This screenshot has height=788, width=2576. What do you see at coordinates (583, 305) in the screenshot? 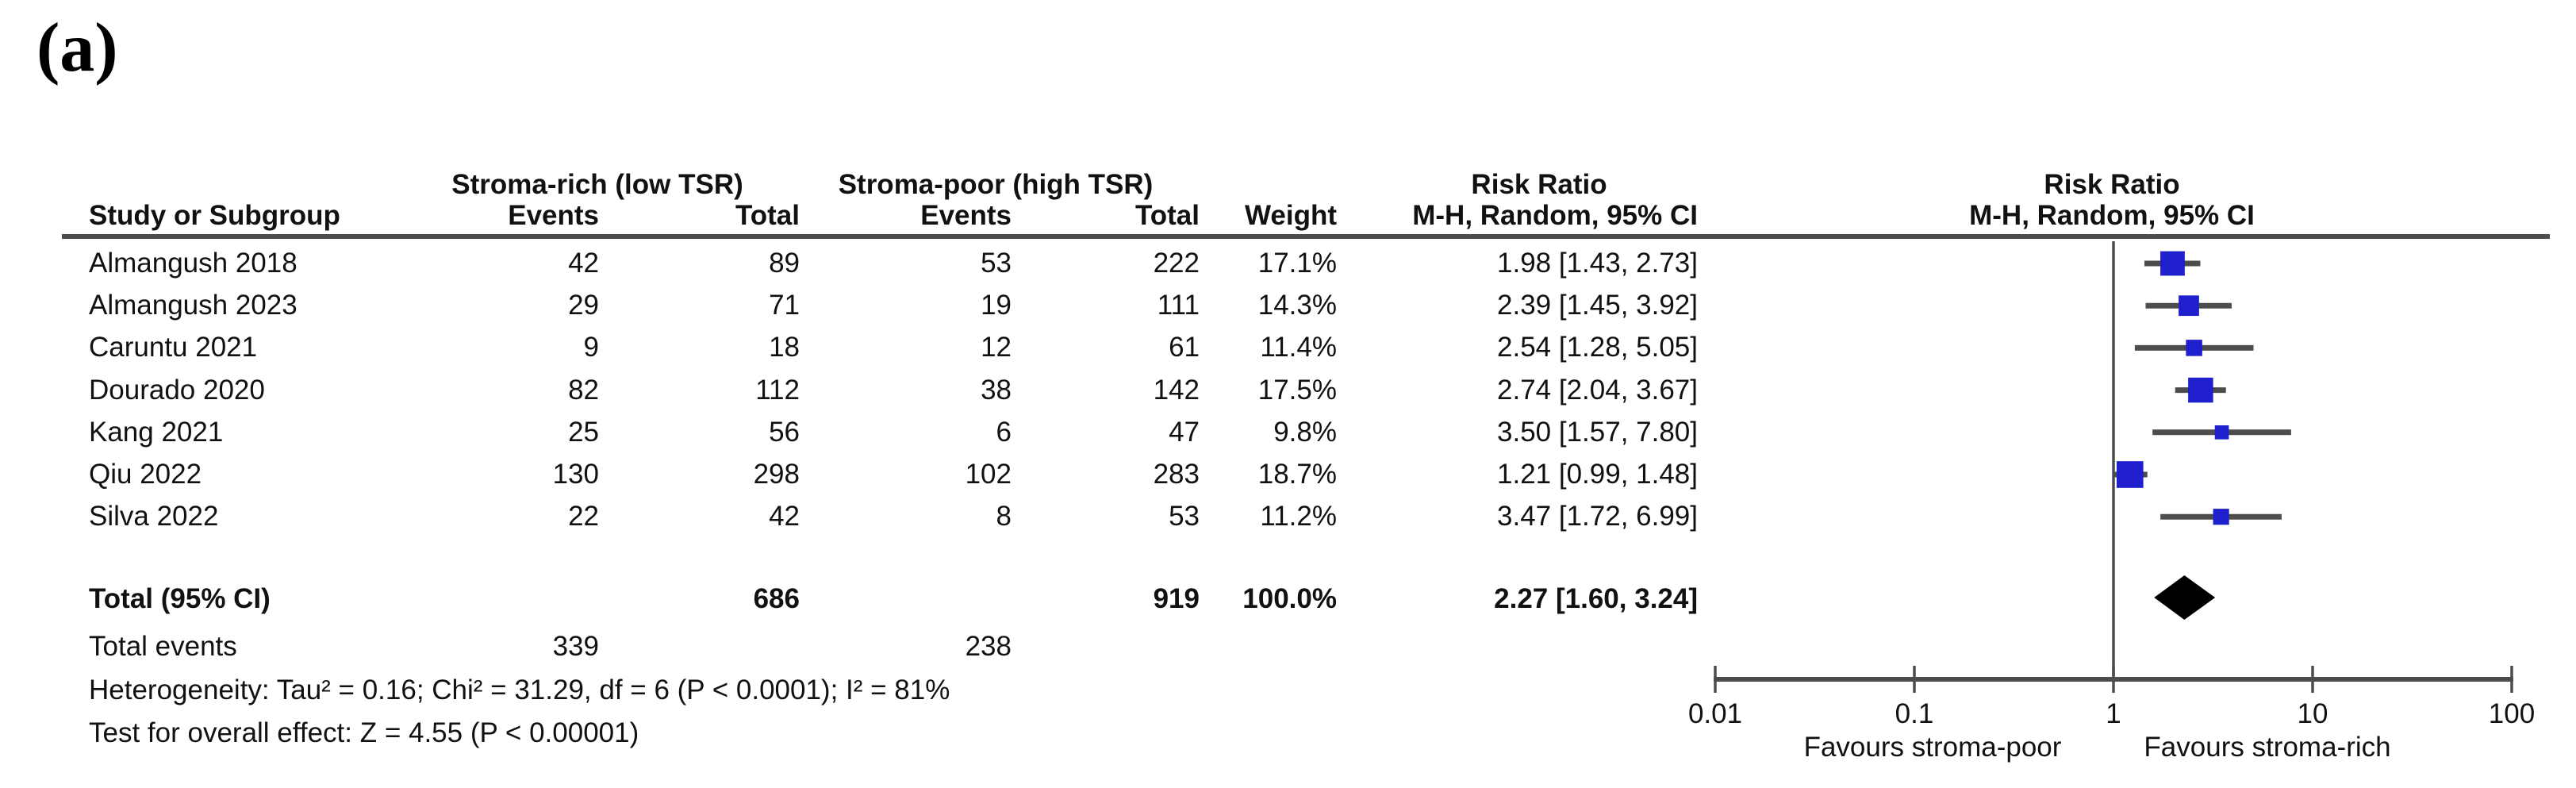
I see `study-events-stroma-rich: 29` at bounding box center [583, 305].